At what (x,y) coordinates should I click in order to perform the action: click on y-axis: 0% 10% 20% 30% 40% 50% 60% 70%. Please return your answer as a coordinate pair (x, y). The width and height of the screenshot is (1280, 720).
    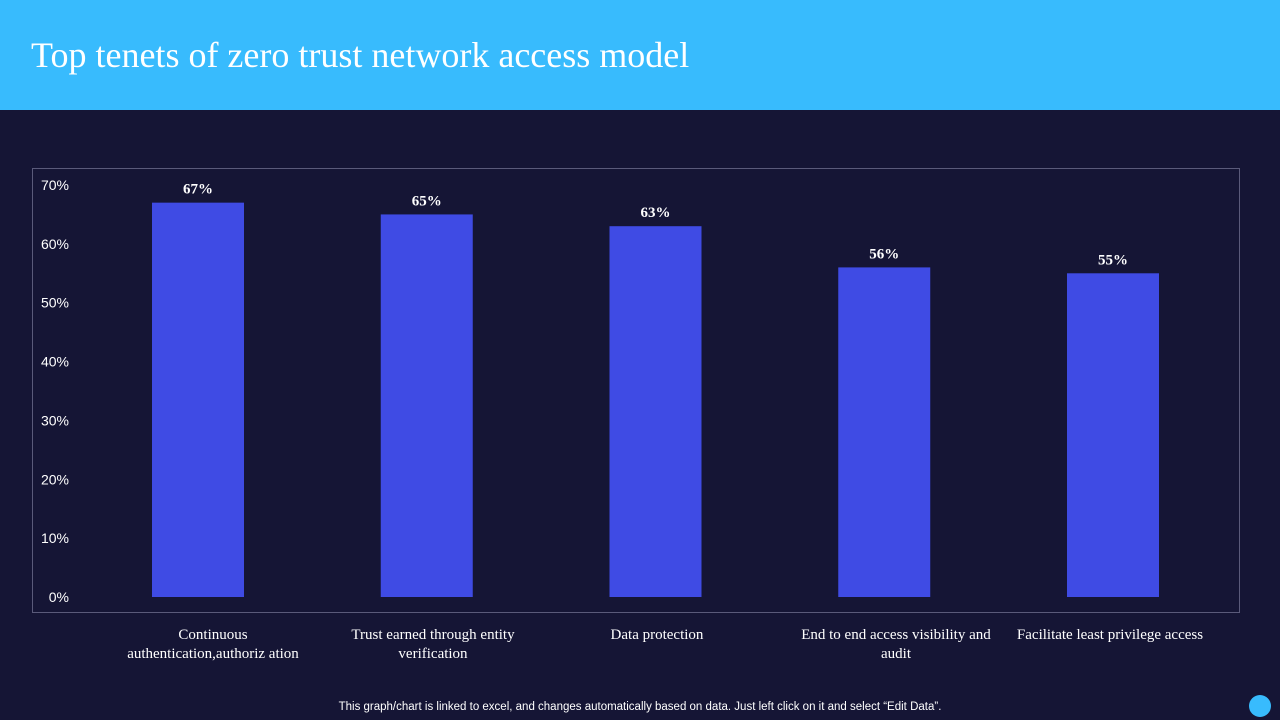
    Looking at the image, I should click on (55, 391).